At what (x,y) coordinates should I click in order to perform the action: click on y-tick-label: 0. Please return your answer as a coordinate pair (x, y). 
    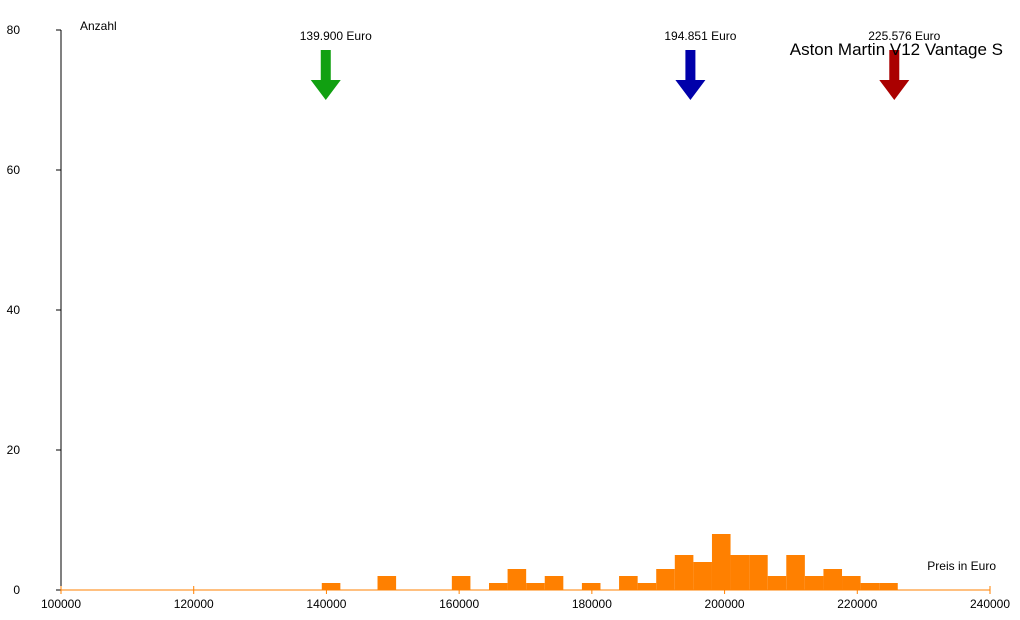
    Looking at the image, I should click on (16, 590).